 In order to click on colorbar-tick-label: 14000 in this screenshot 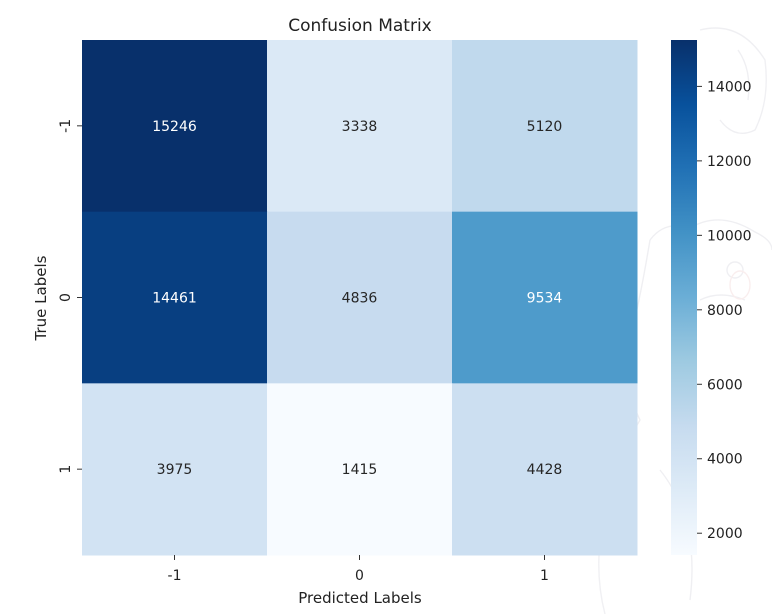, I will do `click(729, 87)`.